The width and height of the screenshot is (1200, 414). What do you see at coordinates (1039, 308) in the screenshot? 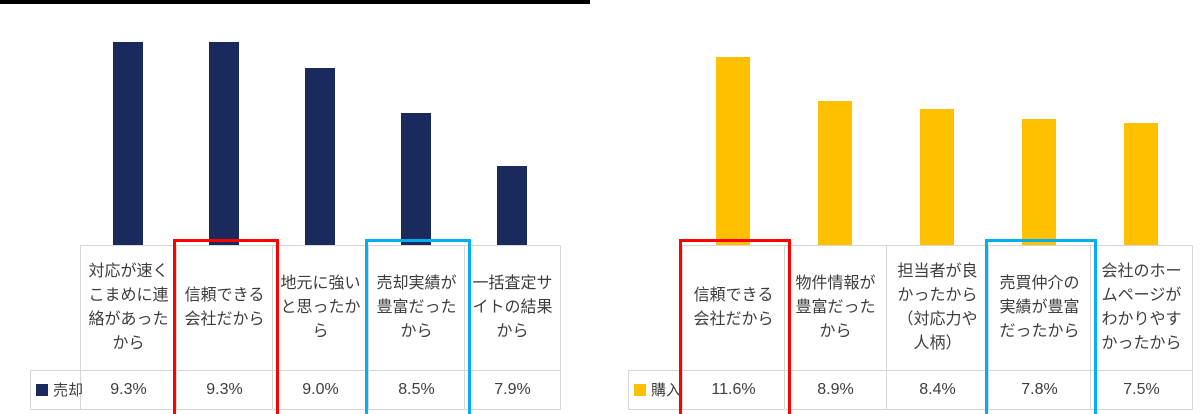
I see `category-label: 売買仲介の実績が豊富だったから` at bounding box center [1039, 308].